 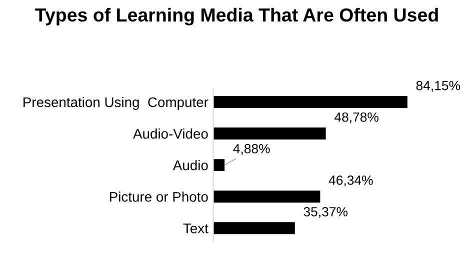 What do you see at coordinates (326, 212) in the screenshot?
I see `data-label: 35,37%` at bounding box center [326, 212].